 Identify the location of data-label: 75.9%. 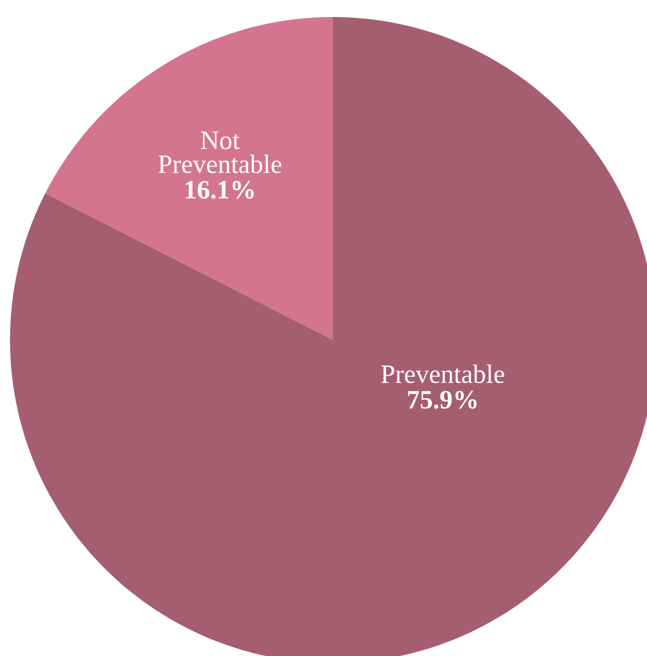
(442, 399).